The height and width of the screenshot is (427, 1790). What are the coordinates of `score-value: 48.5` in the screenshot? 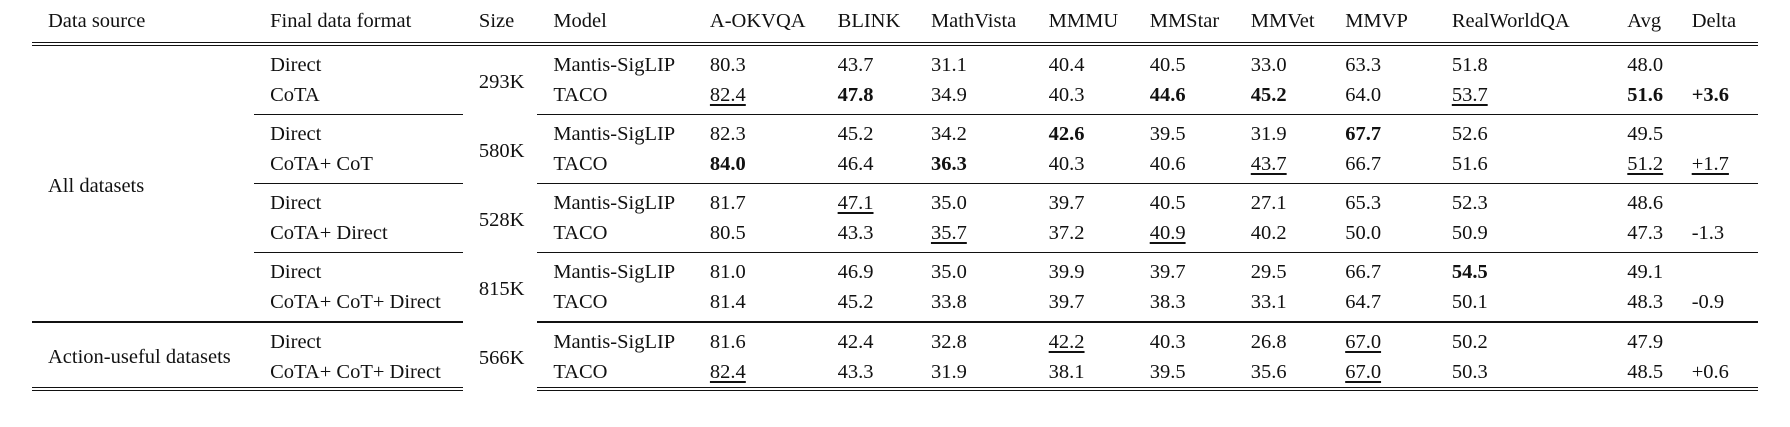 It's located at (1645, 372).